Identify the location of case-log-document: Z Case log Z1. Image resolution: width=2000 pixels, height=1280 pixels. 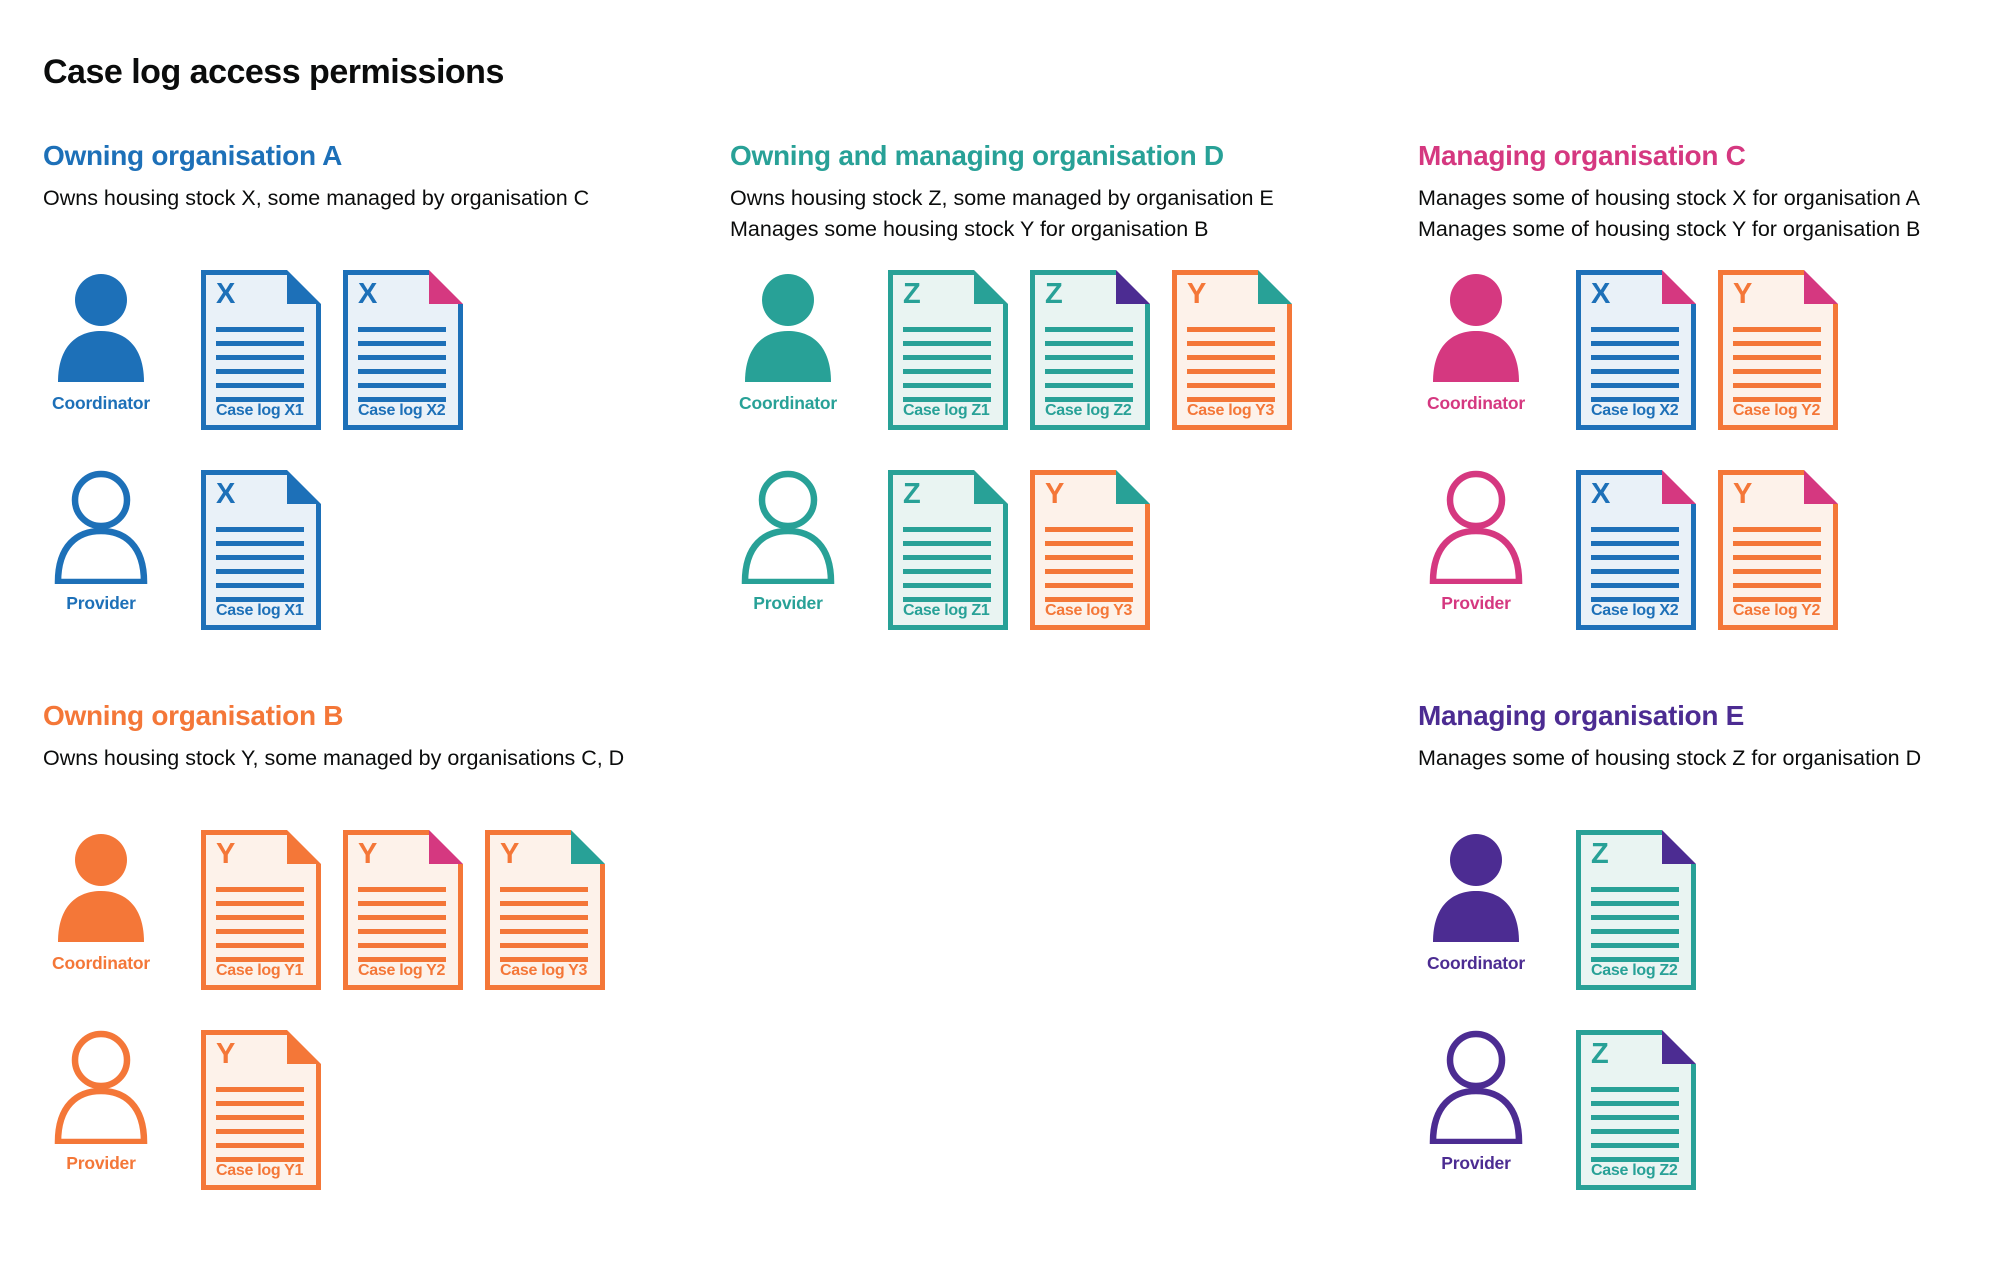
(948, 550).